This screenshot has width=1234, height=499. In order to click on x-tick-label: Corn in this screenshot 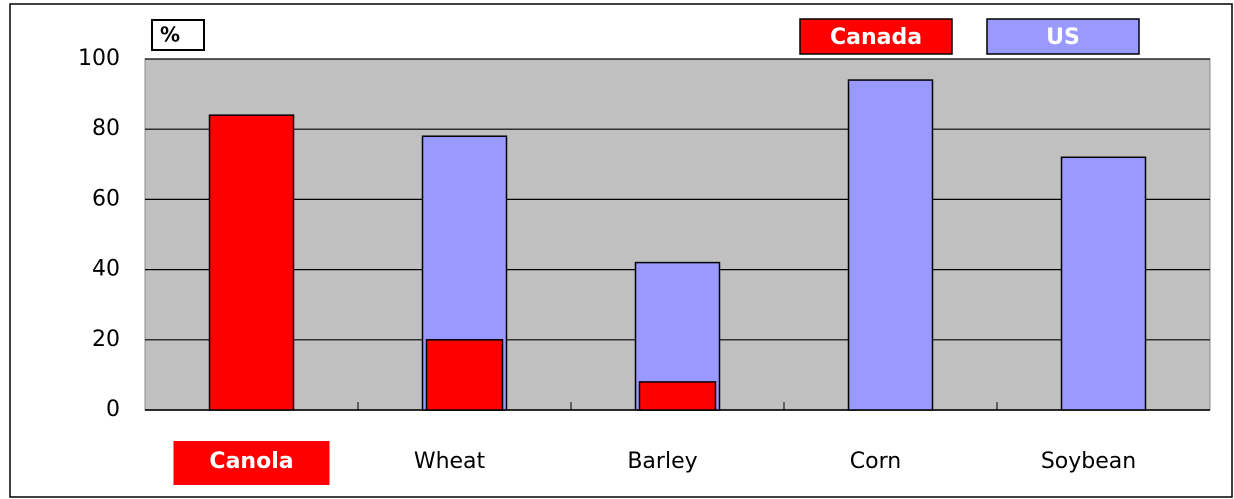, I will do `click(875, 461)`.